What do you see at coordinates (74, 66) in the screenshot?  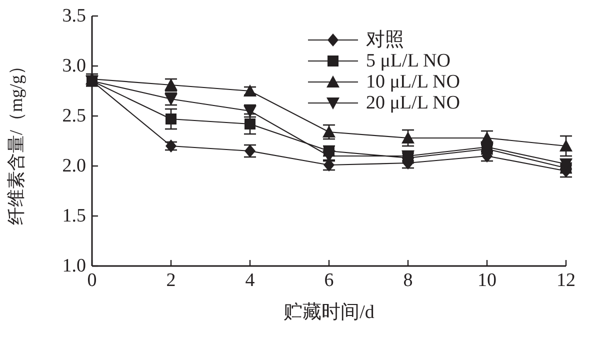 I see `y-tick-label: 3.0` at bounding box center [74, 66].